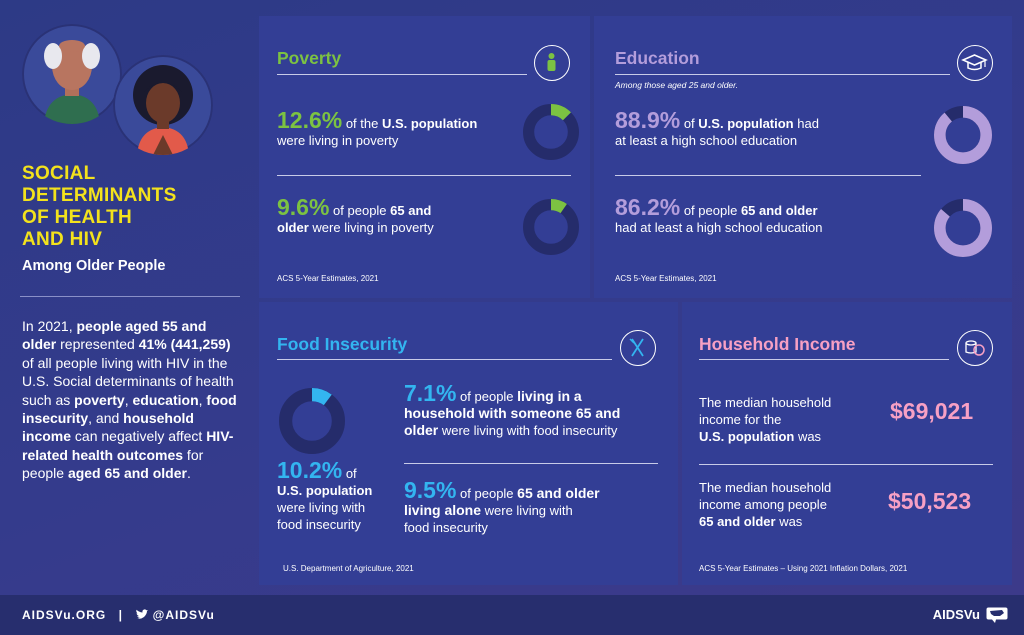  What do you see at coordinates (975, 63) in the screenshot?
I see `graduation-cap-icon` at bounding box center [975, 63].